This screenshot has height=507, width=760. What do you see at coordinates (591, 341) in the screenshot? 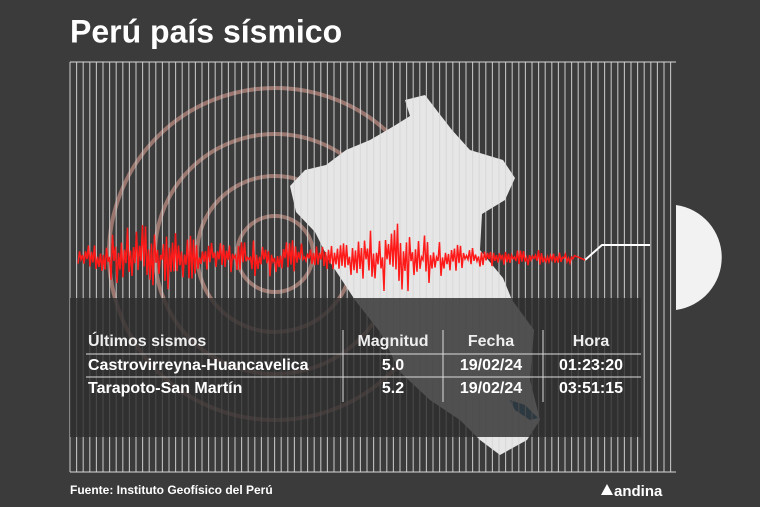
I see `column-header: Hora` at bounding box center [591, 341].